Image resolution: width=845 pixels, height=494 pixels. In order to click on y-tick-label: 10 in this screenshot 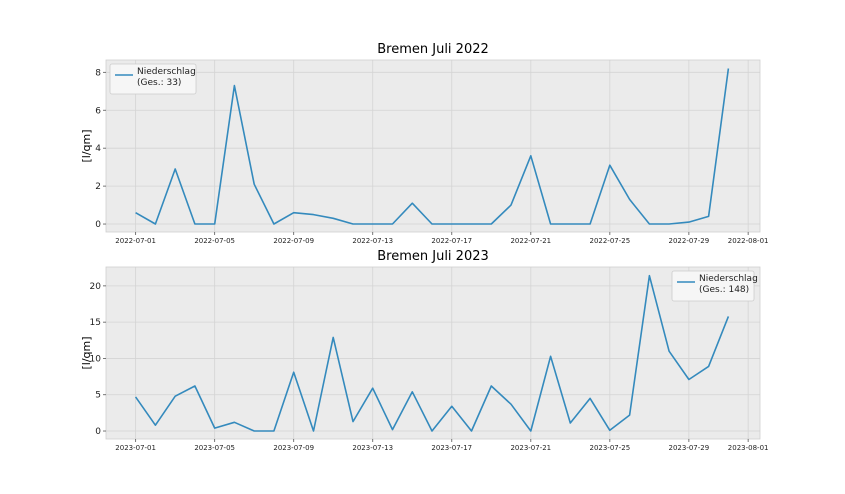, I will do `click(96, 359)`.